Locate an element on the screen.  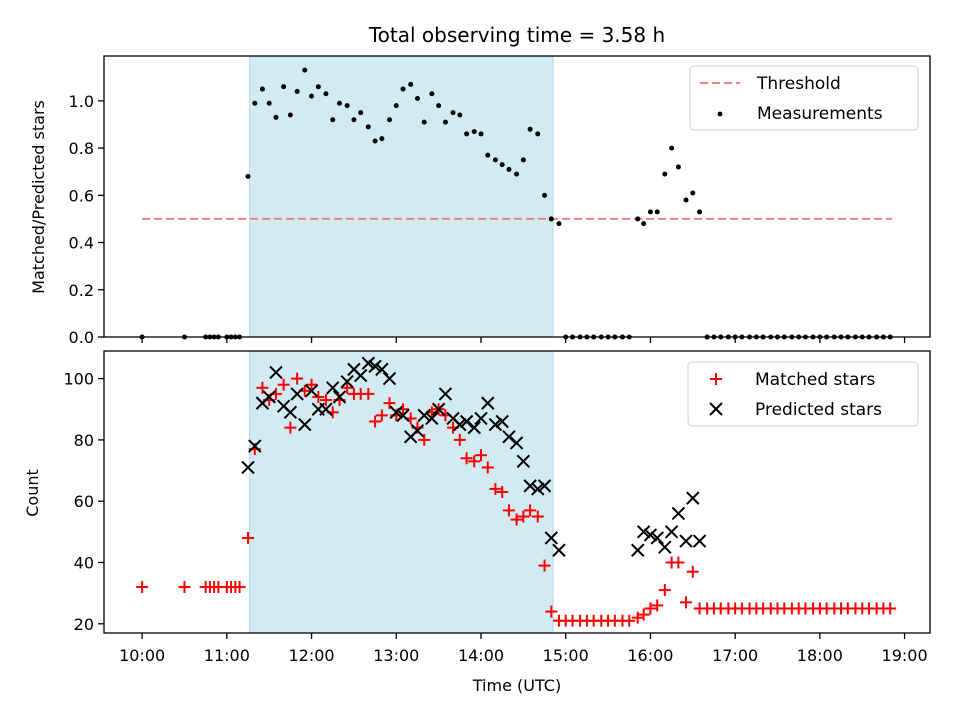
ratio-highlight-span is located at coordinates (401, 196).